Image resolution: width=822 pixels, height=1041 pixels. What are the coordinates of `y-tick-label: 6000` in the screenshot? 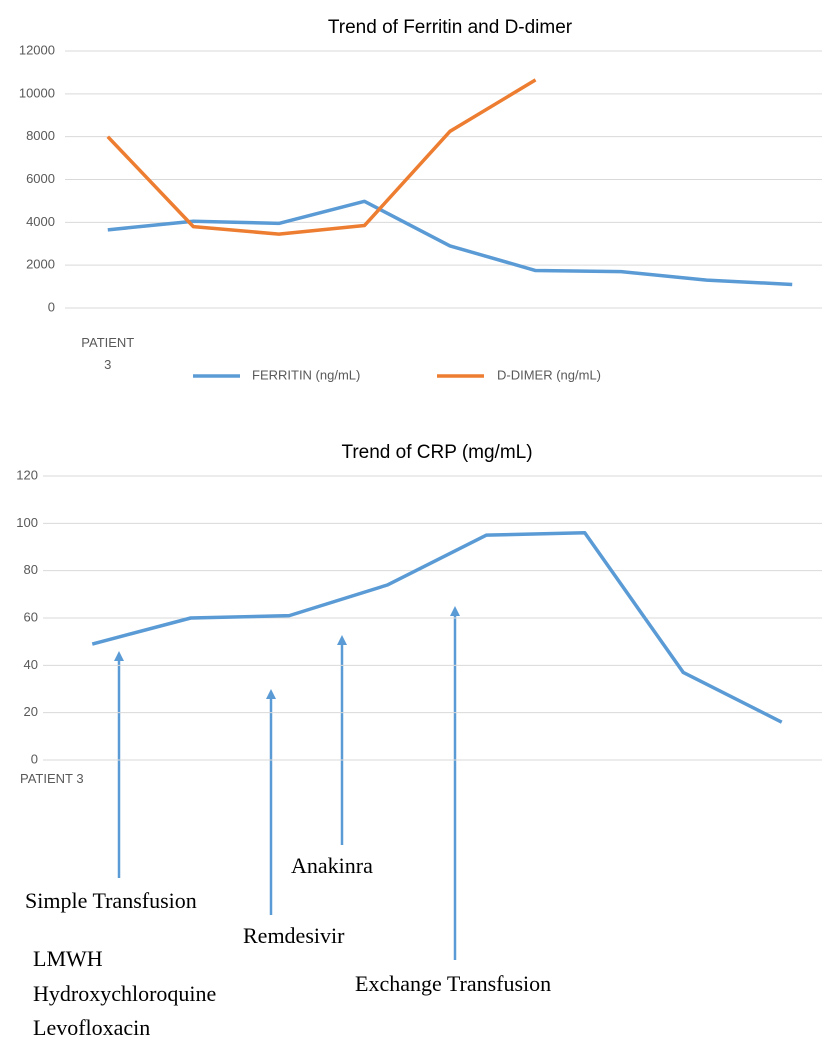 It's located at (40, 178).